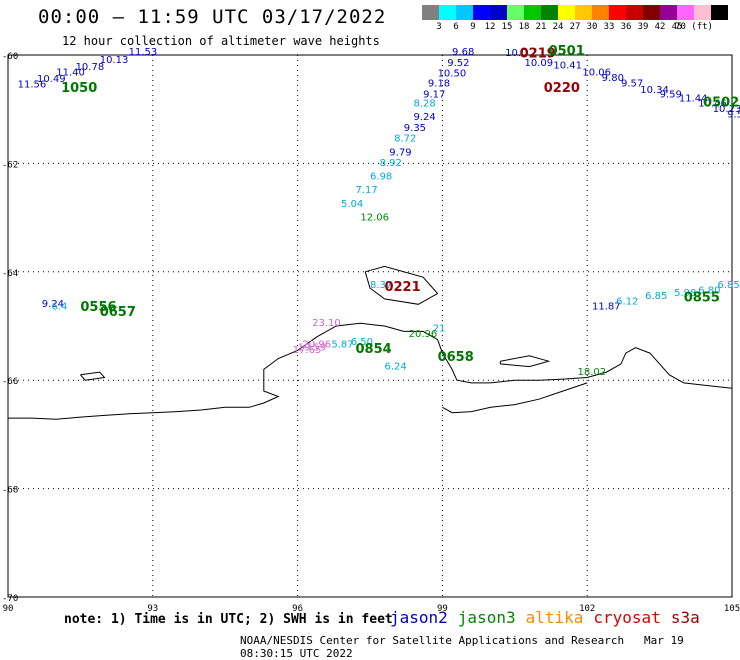 This screenshot has height=660, width=740. I want to click on wave-height-altika: 6.80, so click(709, 290).